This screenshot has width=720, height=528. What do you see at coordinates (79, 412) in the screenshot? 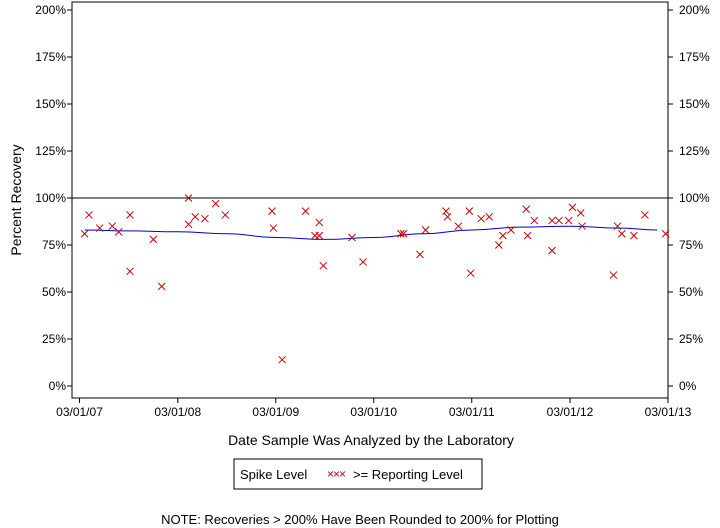
I see `x-tick-label: 03/01/07` at bounding box center [79, 412].